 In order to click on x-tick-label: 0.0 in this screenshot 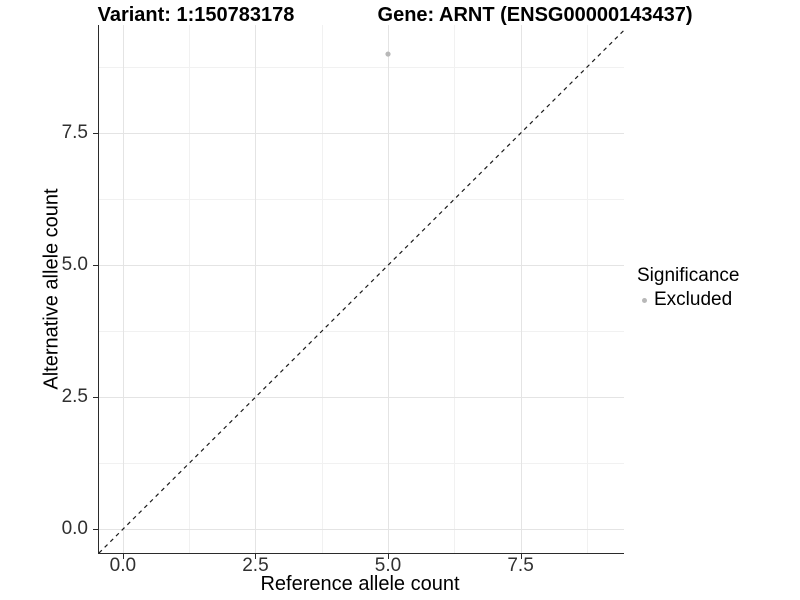, I will do `click(123, 565)`.